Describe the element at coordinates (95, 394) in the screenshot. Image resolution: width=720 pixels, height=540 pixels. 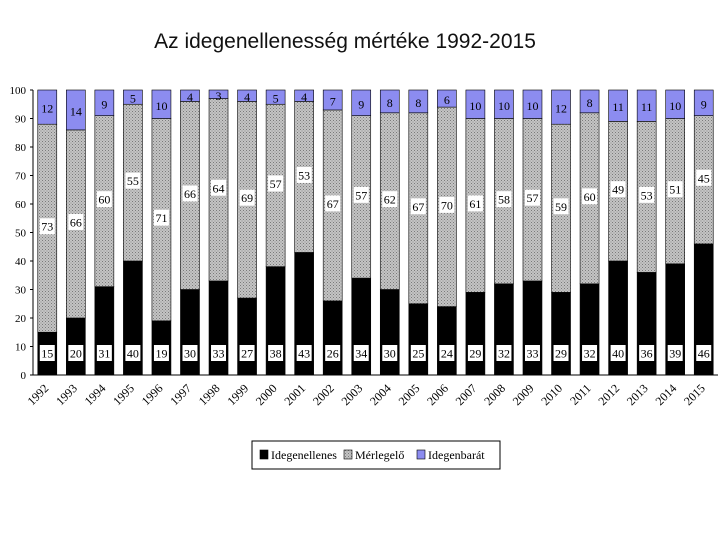
I see `x-tick-label: 1994` at that location.